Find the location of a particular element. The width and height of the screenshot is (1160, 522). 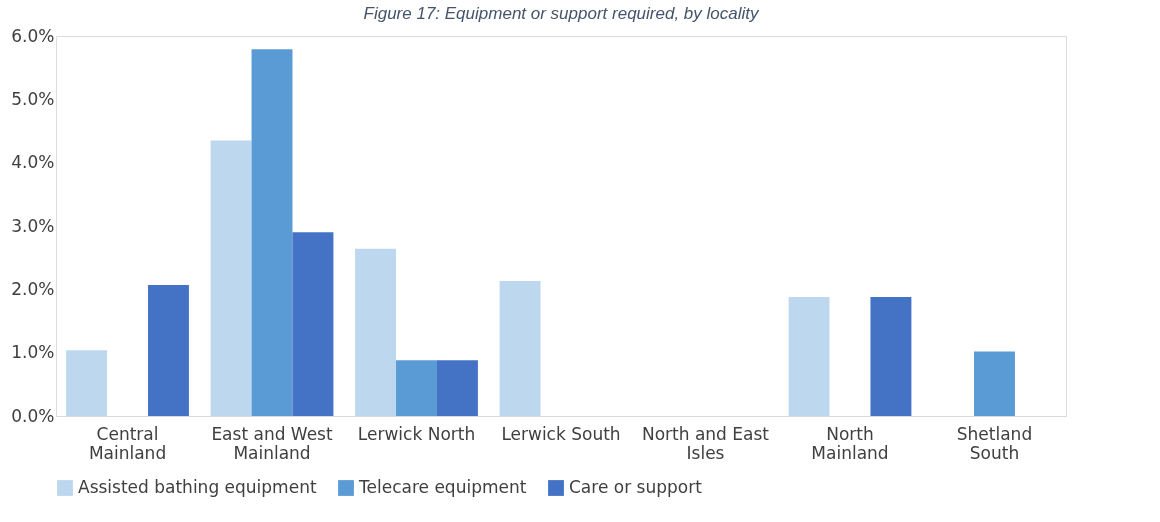

y-tick-label: 6.0% is located at coordinates (33, 35).